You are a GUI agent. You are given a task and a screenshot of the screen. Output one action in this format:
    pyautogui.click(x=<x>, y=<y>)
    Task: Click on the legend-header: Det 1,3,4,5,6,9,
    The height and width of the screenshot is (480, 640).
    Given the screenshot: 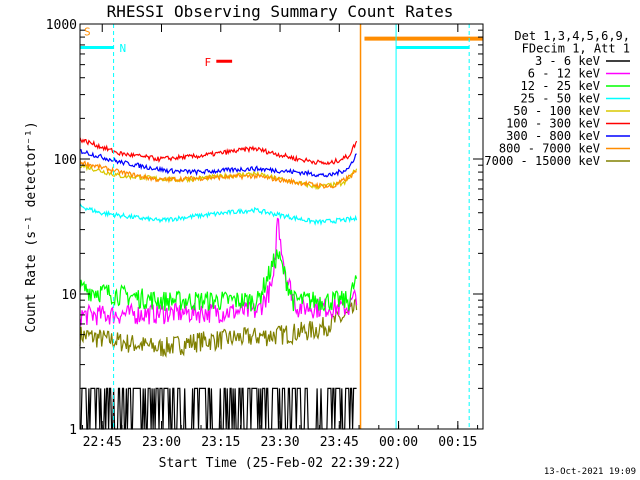 What is the action you would take?
    pyautogui.click(x=572, y=36)
    